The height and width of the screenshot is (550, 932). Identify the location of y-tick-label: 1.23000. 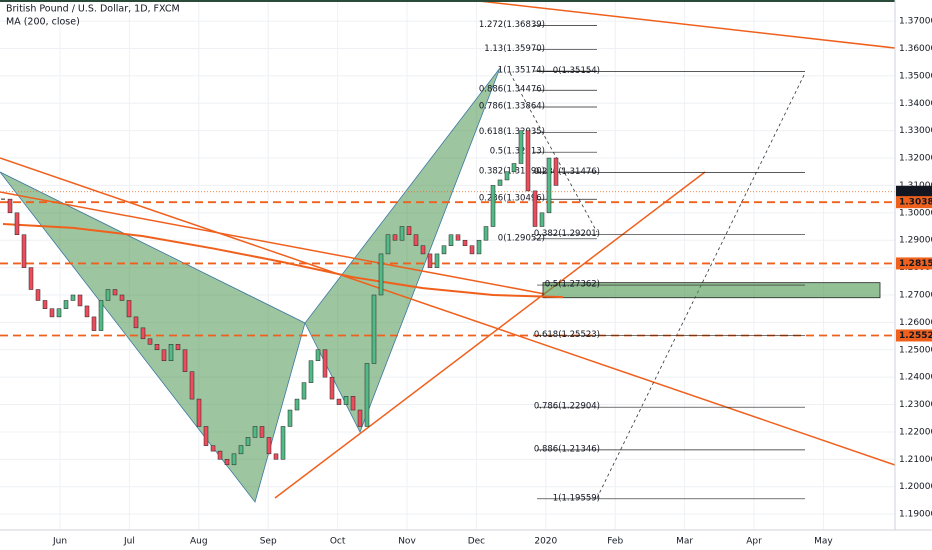
(915, 405).